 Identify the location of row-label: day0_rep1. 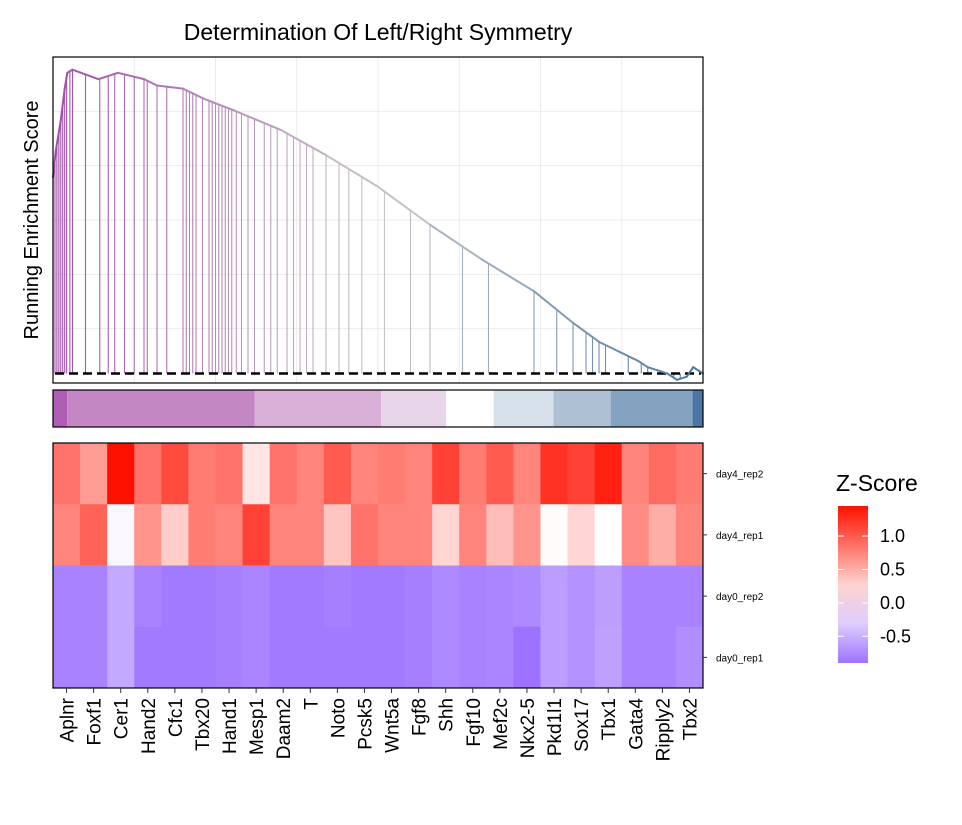
(740, 658).